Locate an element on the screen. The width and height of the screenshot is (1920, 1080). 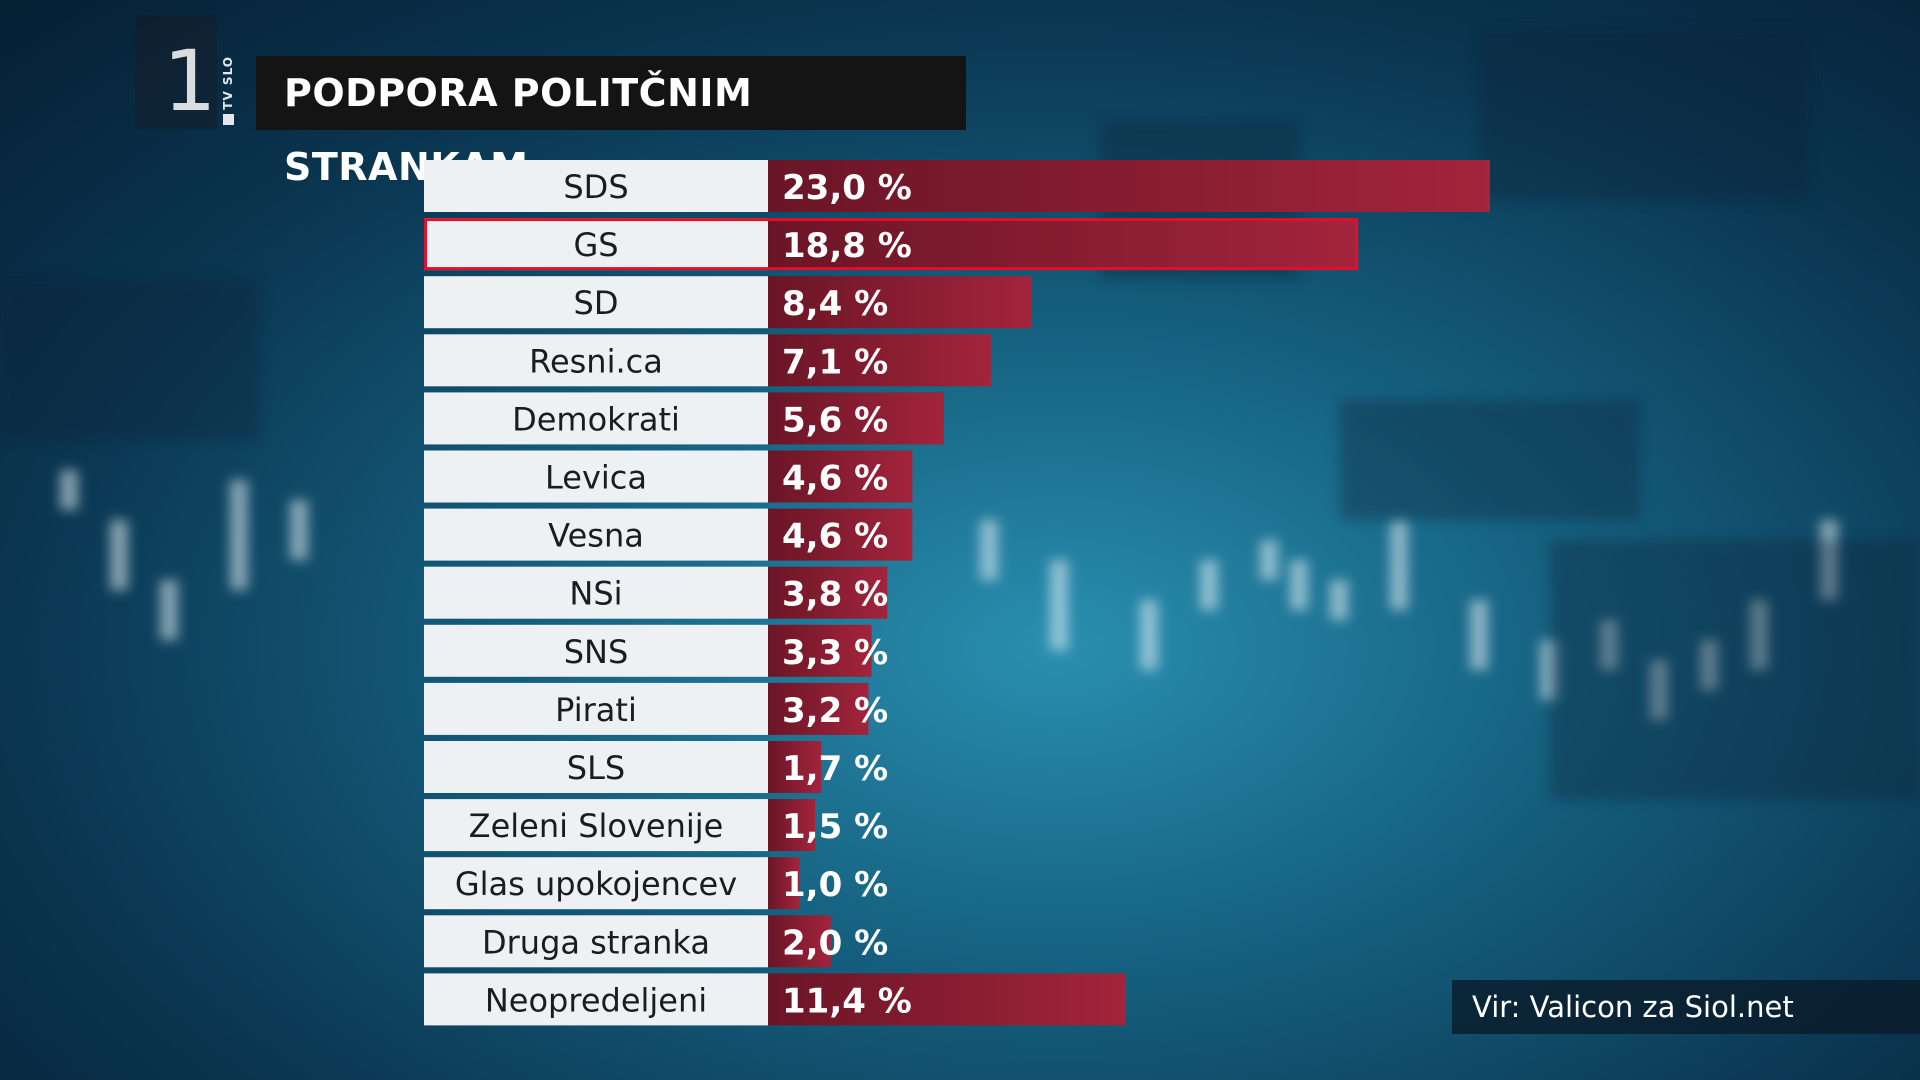
category-label: GS is located at coordinates (595, 245).